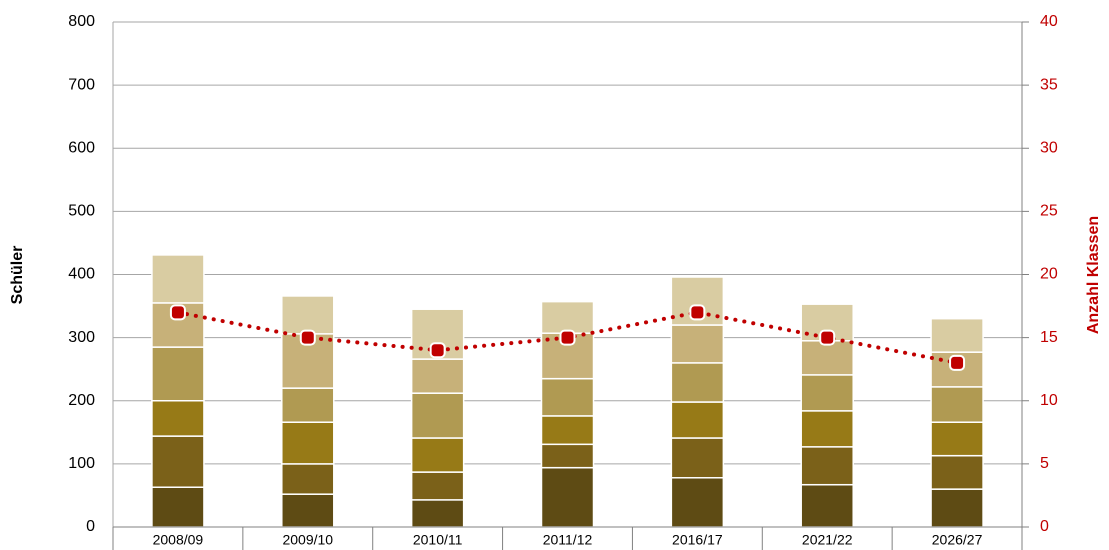  I want to click on y2-tick-label: 20, so click(1049, 274).